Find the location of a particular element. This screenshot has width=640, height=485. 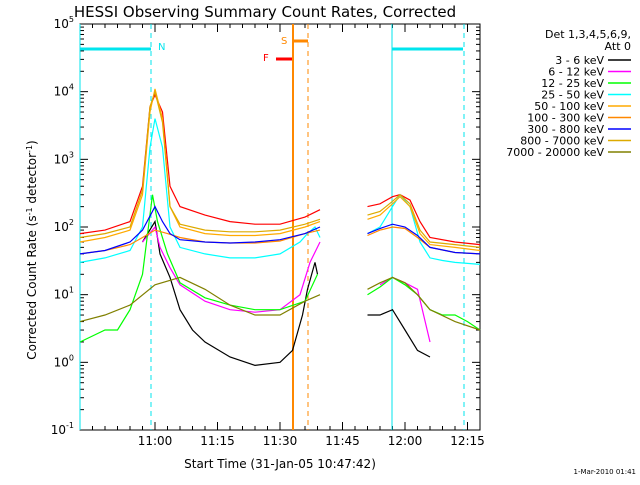

legend-title-1: Det 1,3,4,5,6,9, is located at coordinates (588, 34).